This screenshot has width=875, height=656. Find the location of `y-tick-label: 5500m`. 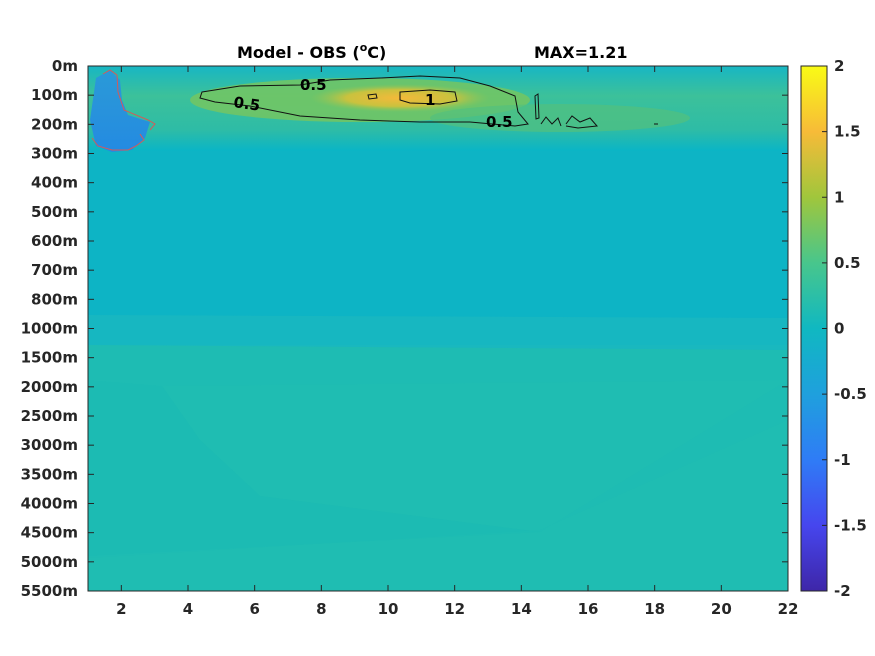

y-tick-label: 5500m is located at coordinates (49, 591).